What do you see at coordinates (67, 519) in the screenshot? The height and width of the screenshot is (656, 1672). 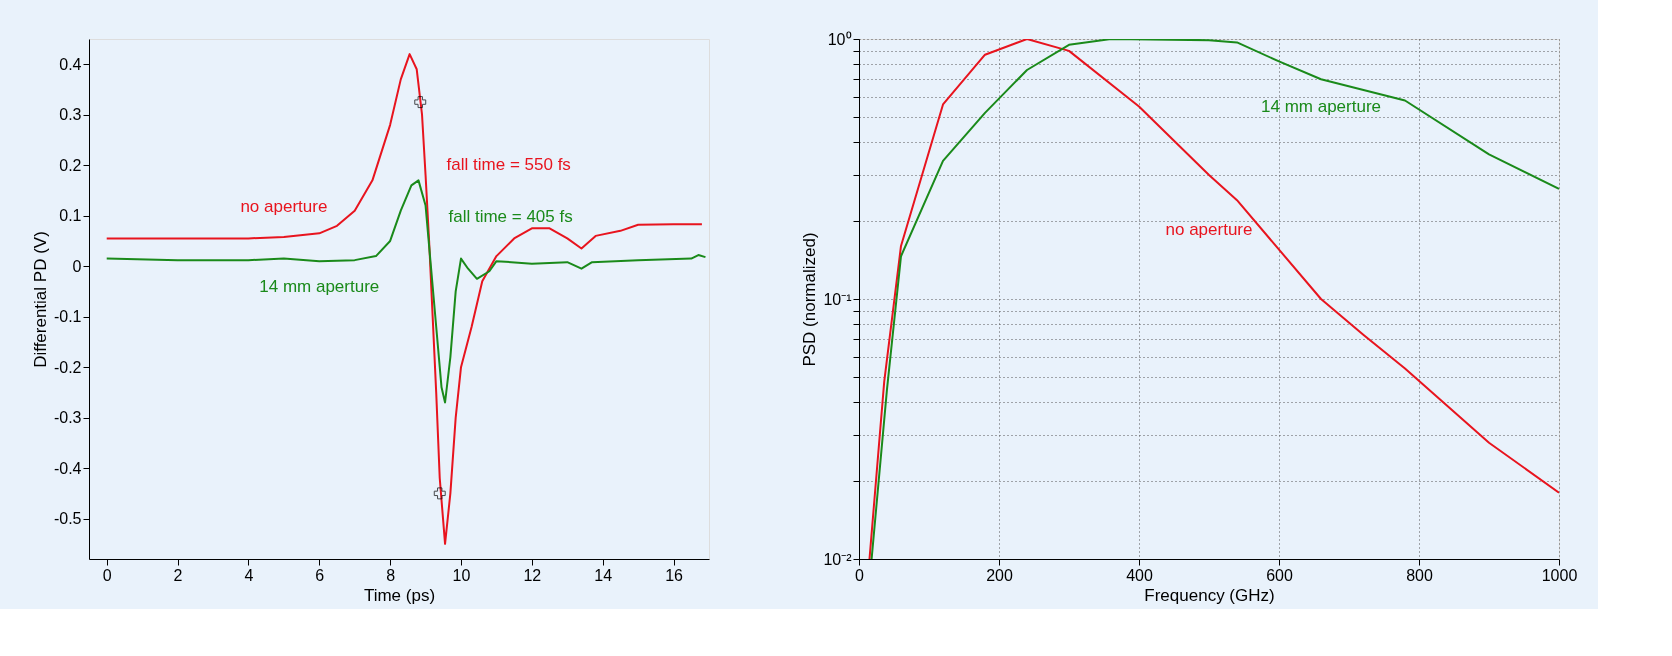 I see `y-tick-label: -0.5` at bounding box center [67, 519].